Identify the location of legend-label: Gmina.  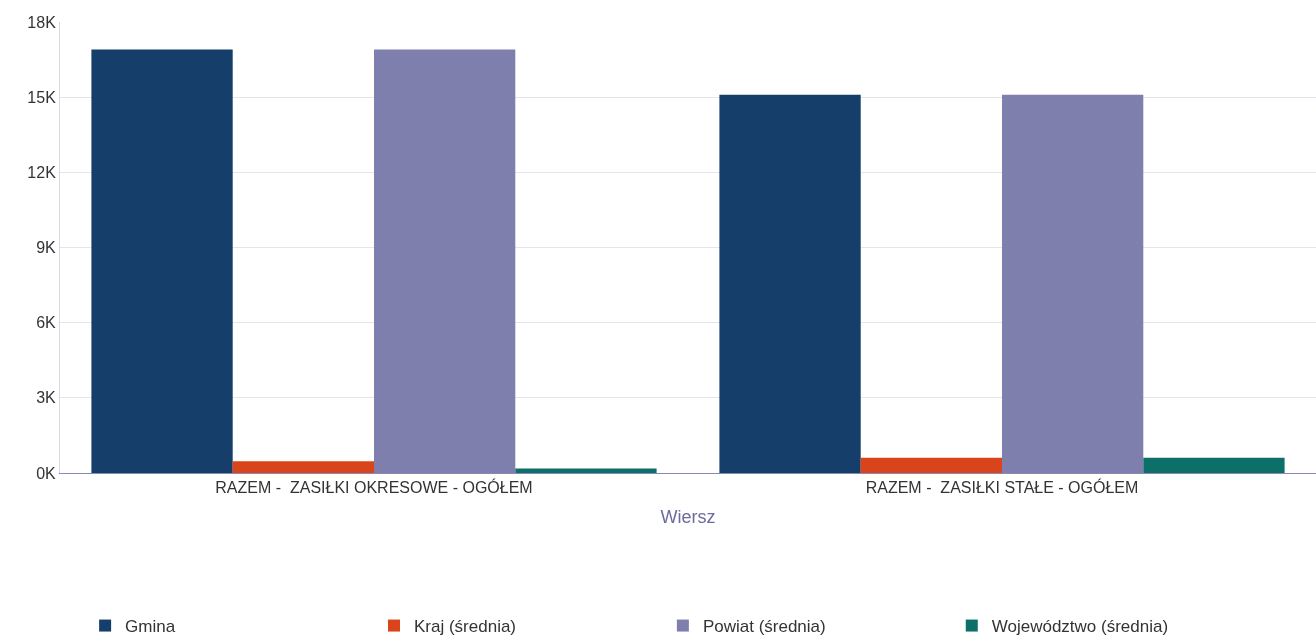
(150, 627).